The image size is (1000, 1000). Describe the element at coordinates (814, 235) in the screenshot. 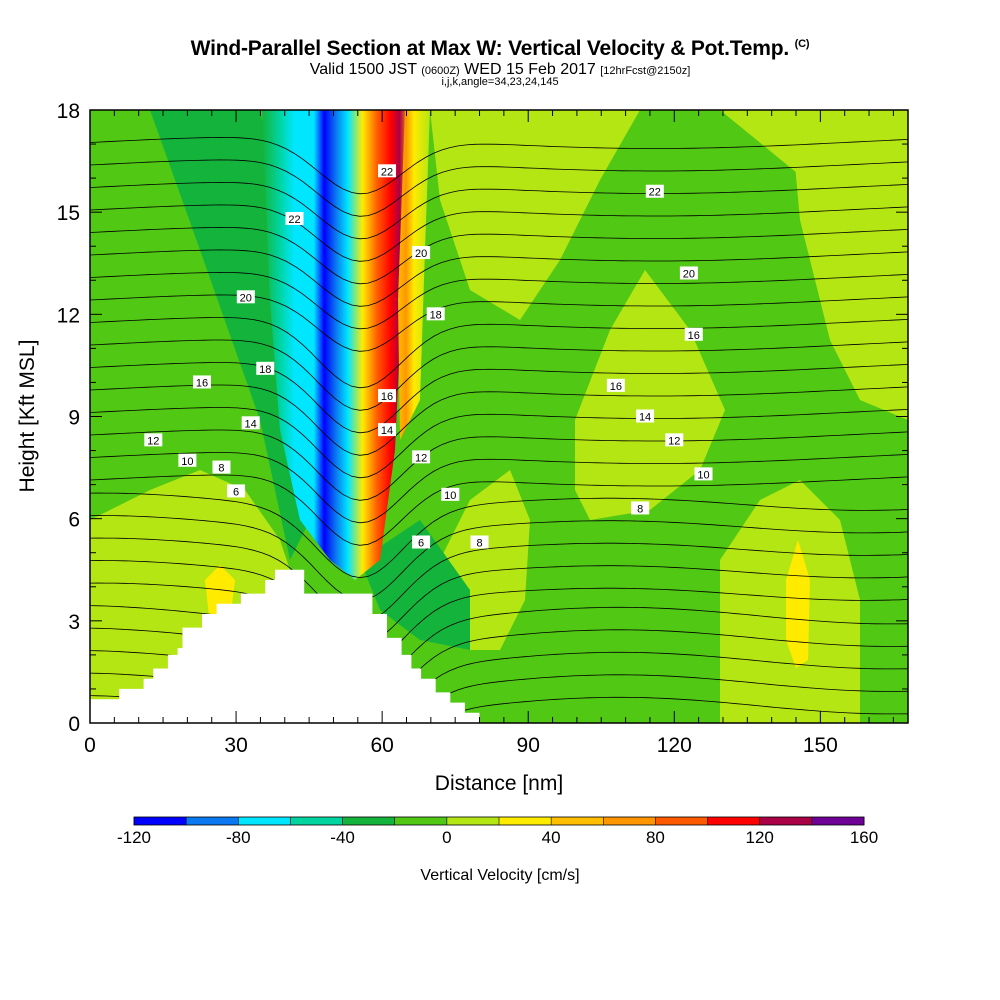

I see `updraft-region-right-tall` at that location.